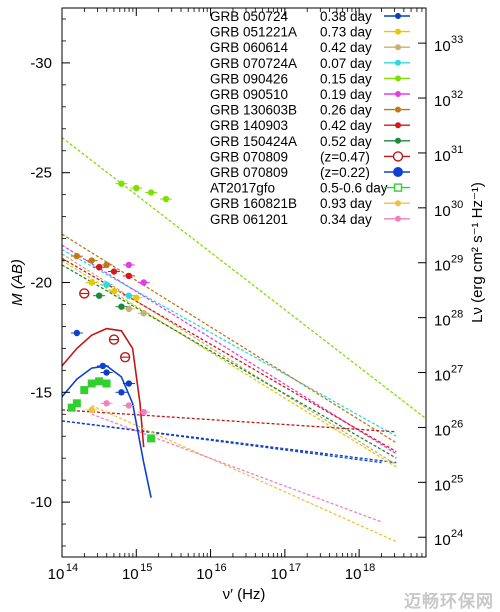  Describe the element at coordinates (457, 370) in the screenshot. I see `right-tick-exp-6: 27` at that location.